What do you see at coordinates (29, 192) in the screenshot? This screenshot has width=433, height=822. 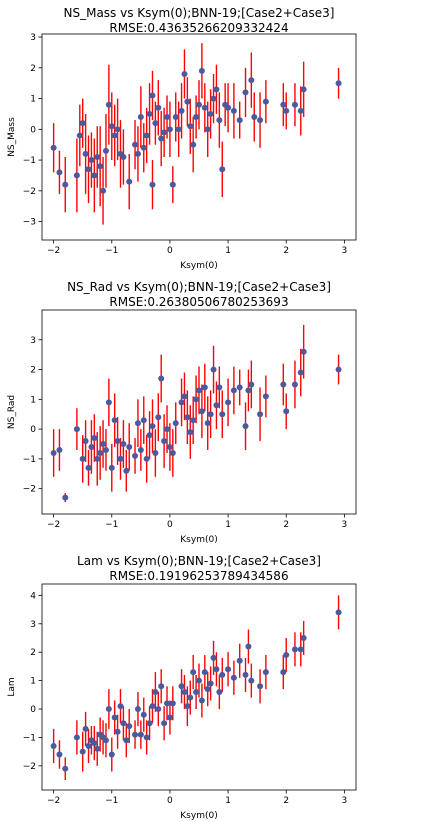 I see `y-tick-label: −2` at bounding box center [29, 192].